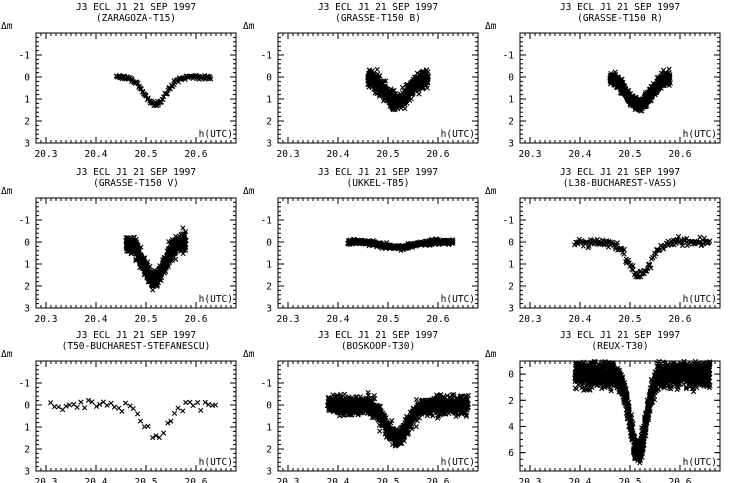 Image resolution: width=729 pixels, height=483 pixels. What do you see at coordinates (136, 183) in the screenshot?
I see `chart-subtitle: (GRASSE-T150 V)` at bounding box center [136, 183].